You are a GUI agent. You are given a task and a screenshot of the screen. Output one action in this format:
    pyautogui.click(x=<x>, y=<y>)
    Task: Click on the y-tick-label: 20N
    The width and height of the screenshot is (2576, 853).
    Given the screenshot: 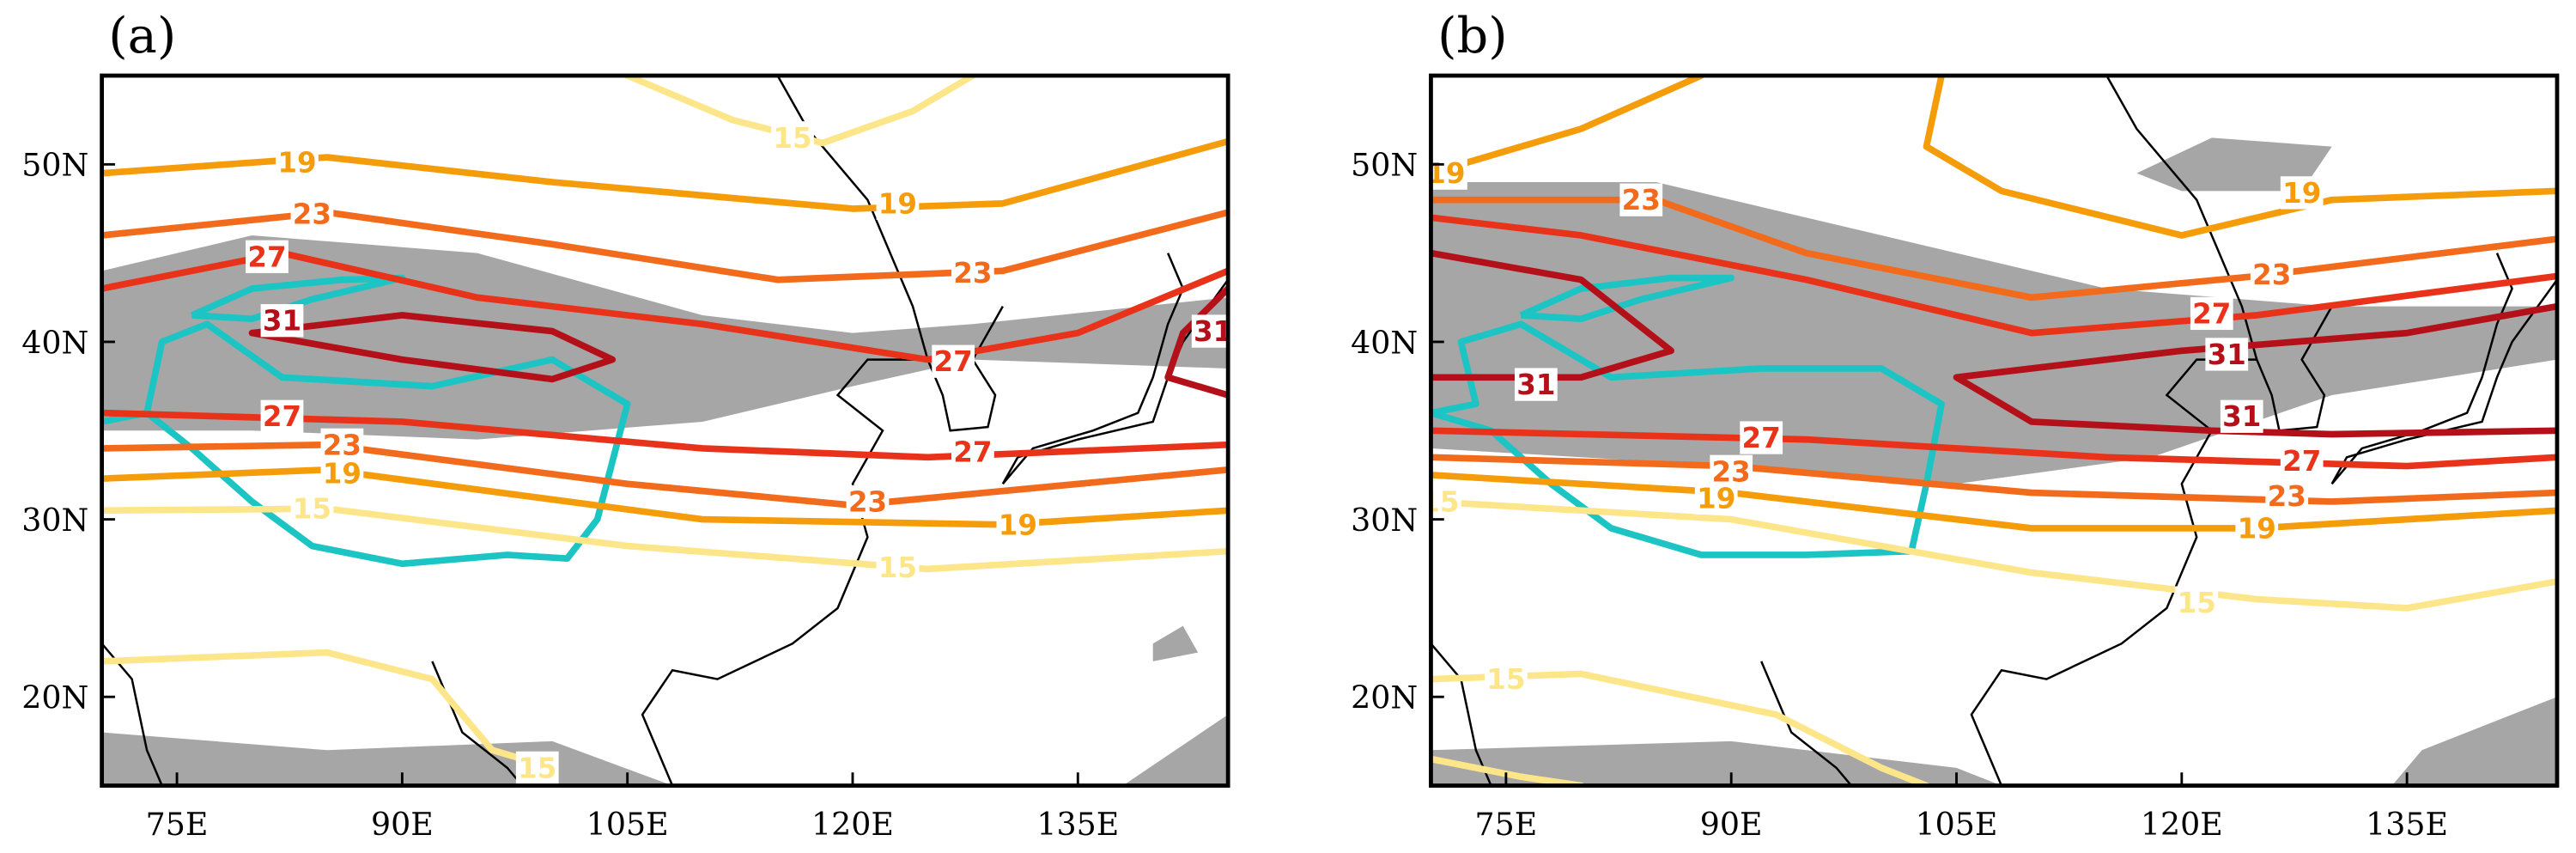 What is the action you would take?
    pyautogui.click(x=55, y=697)
    